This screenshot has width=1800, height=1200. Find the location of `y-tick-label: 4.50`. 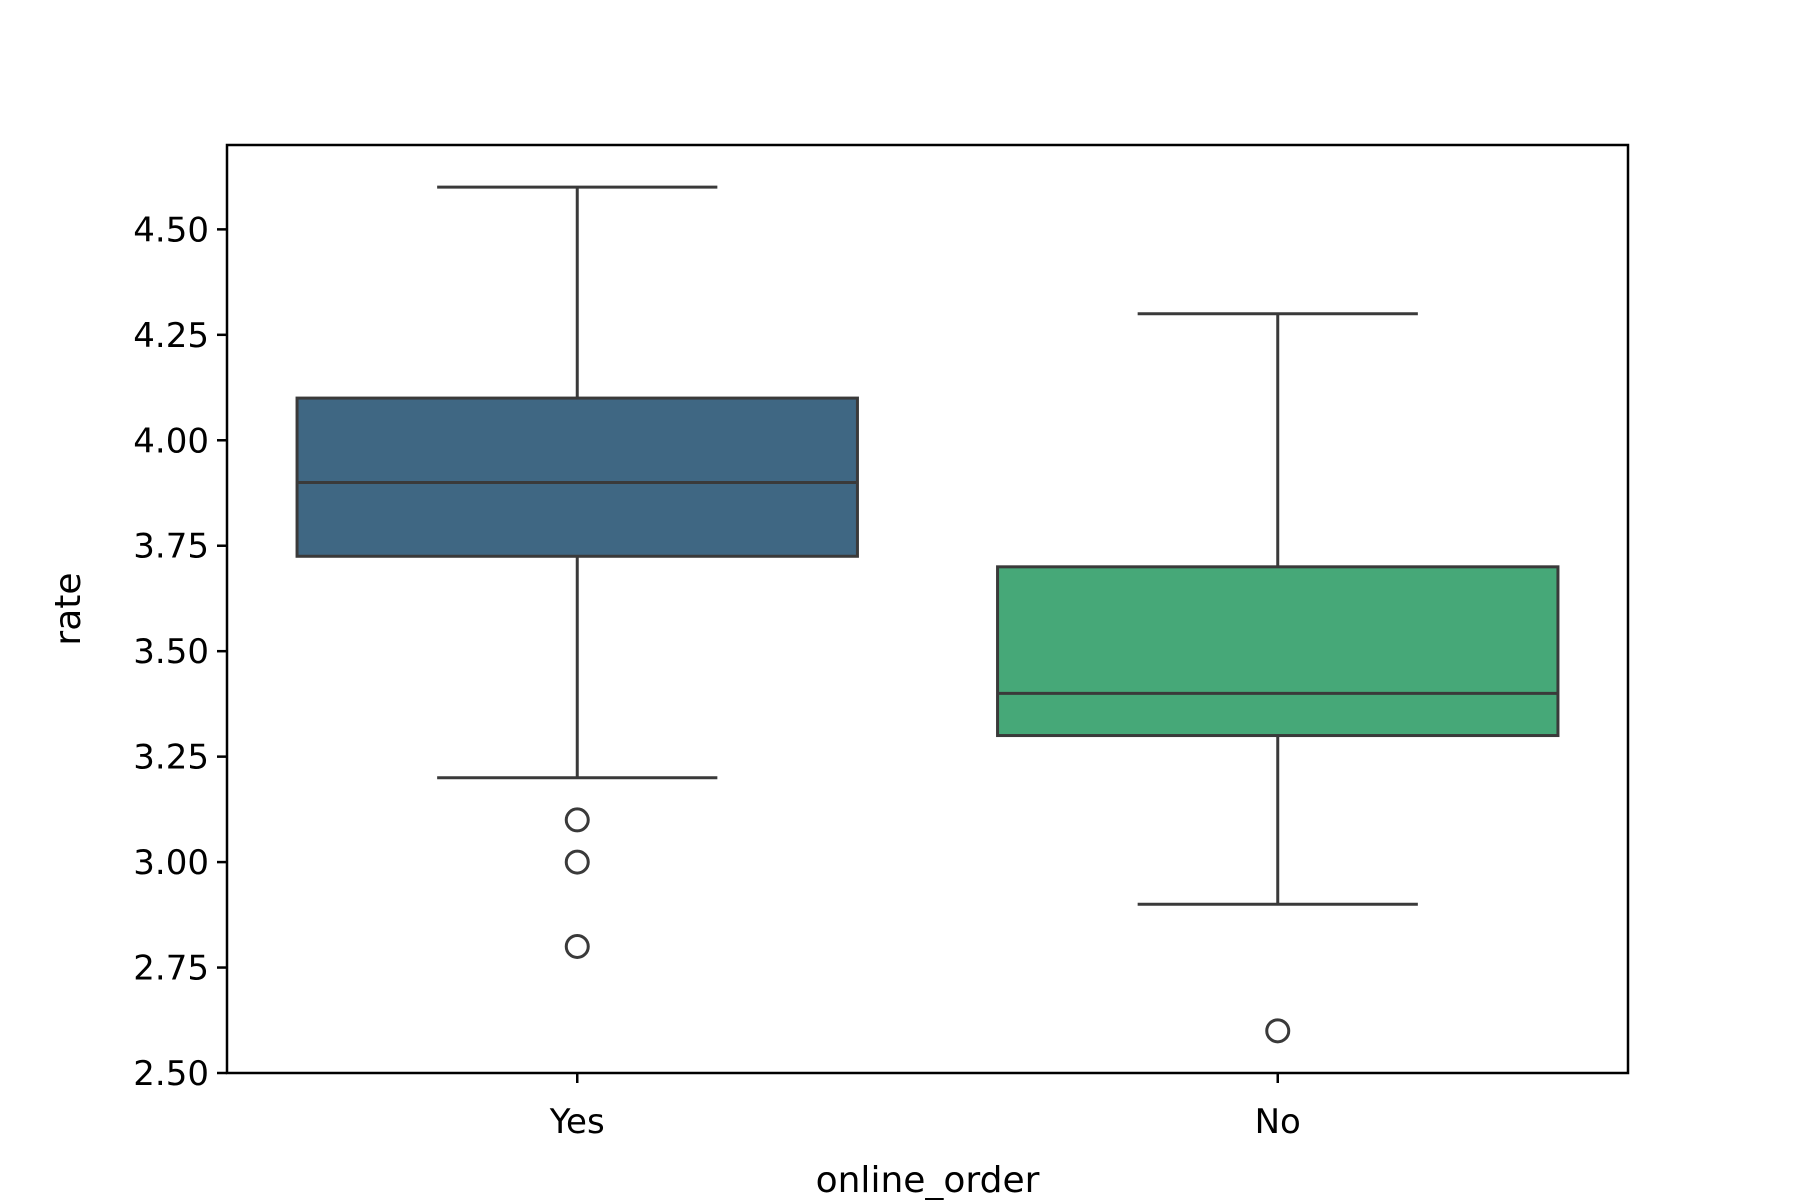

y-tick-label: 4.50 is located at coordinates (171, 230).